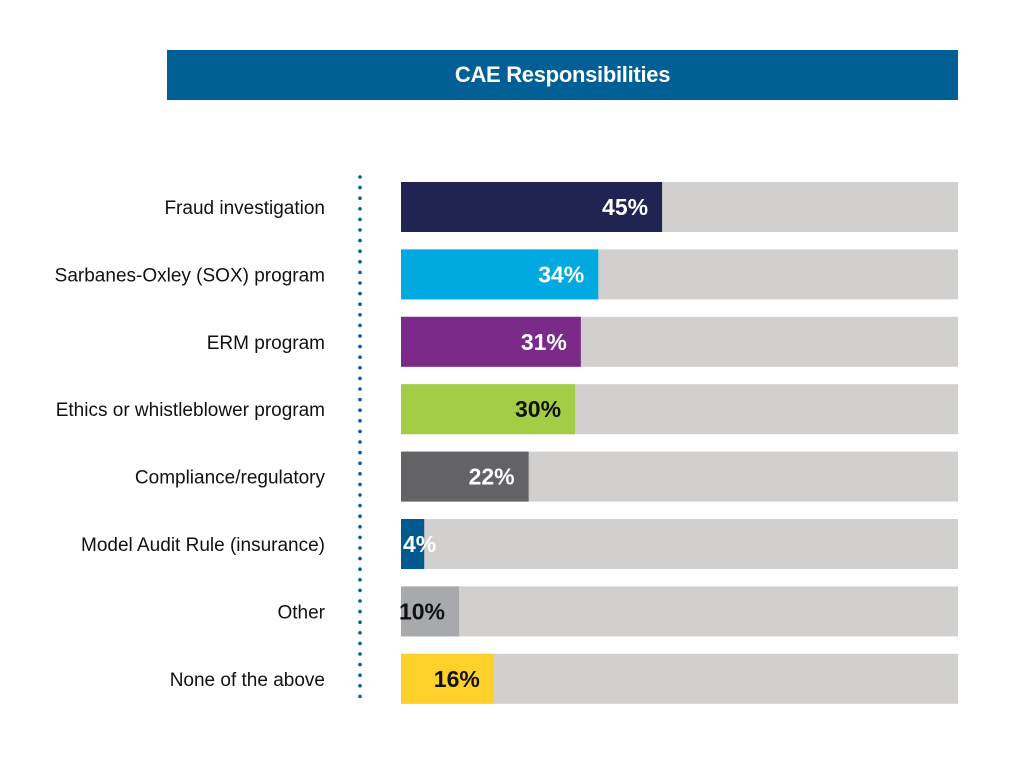 This screenshot has width=1024, height=761. What do you see at coordinates (266, 343) in the screenshot?
I see `category-label: ERM program` at bounding box center [266, 343].